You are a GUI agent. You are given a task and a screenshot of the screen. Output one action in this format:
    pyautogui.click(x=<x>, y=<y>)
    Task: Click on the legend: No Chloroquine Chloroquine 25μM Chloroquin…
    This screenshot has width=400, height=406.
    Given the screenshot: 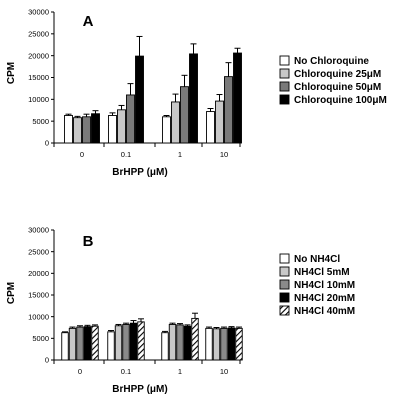 What is the action you would take?
    pyautogui.click(x=333, y=80)
    